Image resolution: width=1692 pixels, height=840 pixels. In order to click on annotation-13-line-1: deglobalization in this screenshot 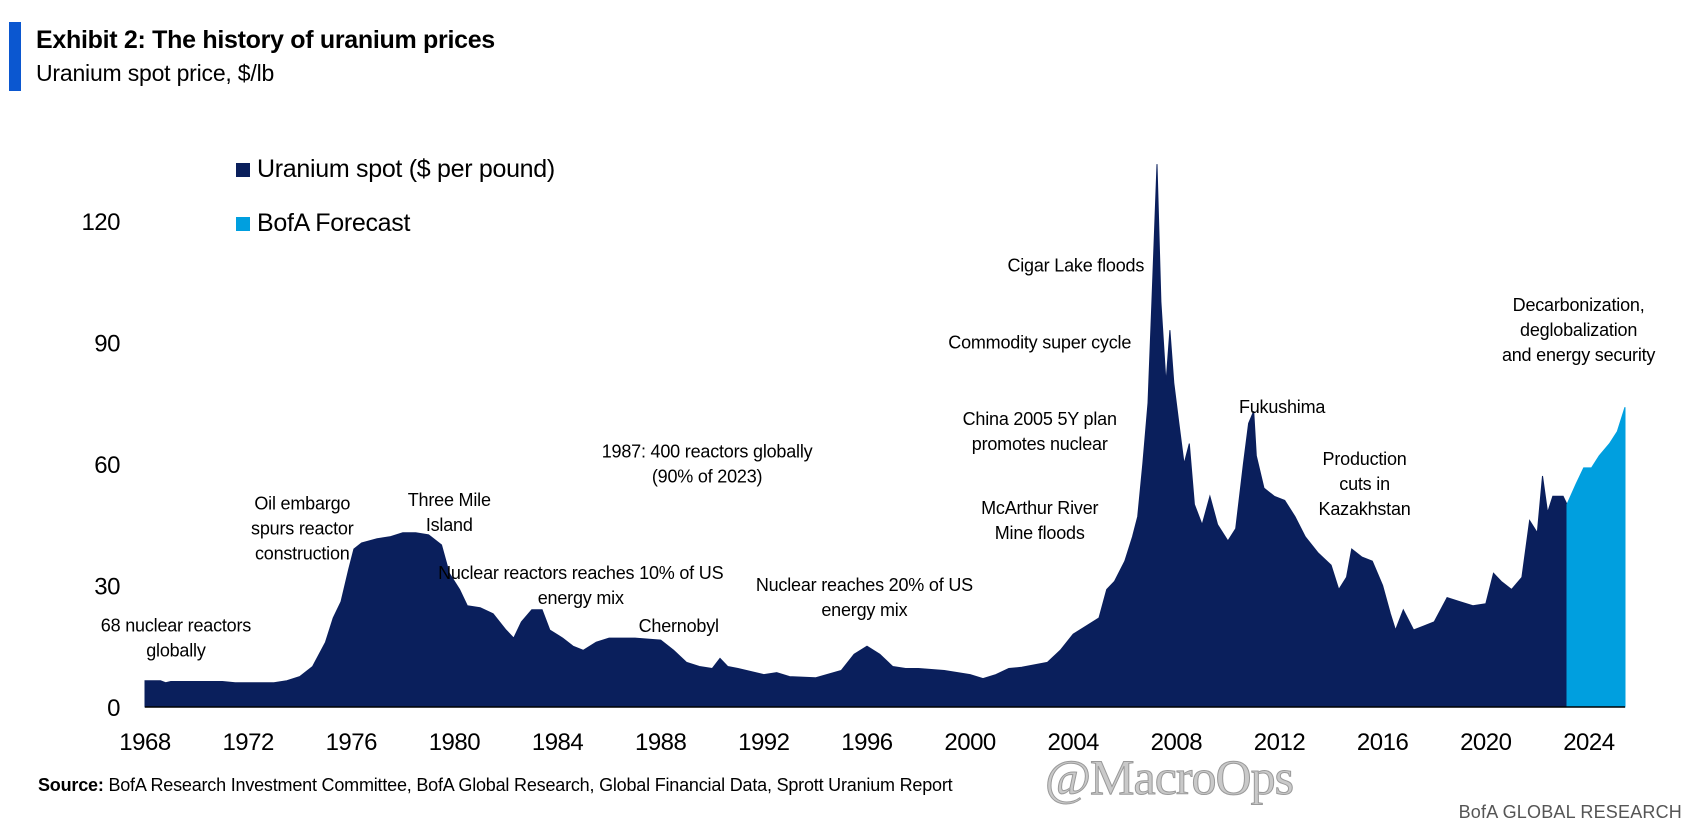, I will do `click(1578, 330)`.